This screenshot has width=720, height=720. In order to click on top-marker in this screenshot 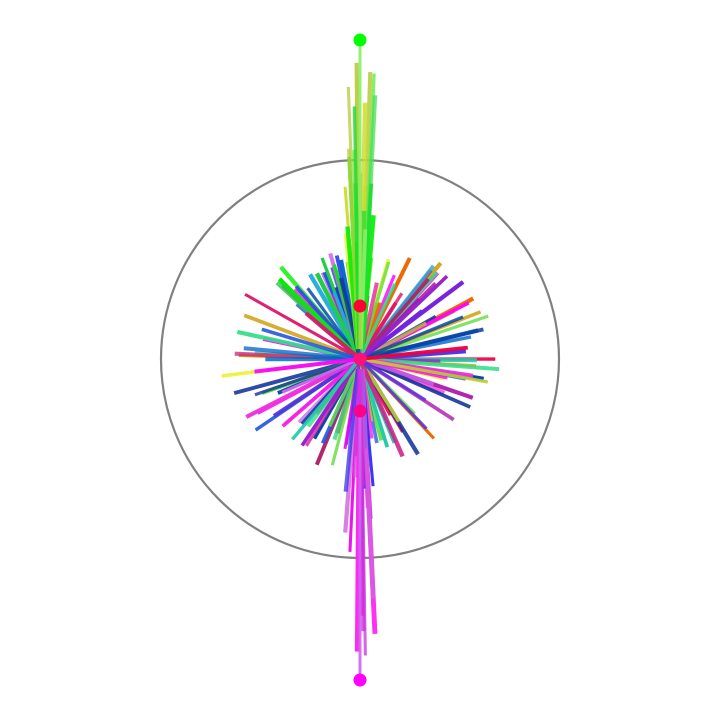, I will do `click(360, 40)`.